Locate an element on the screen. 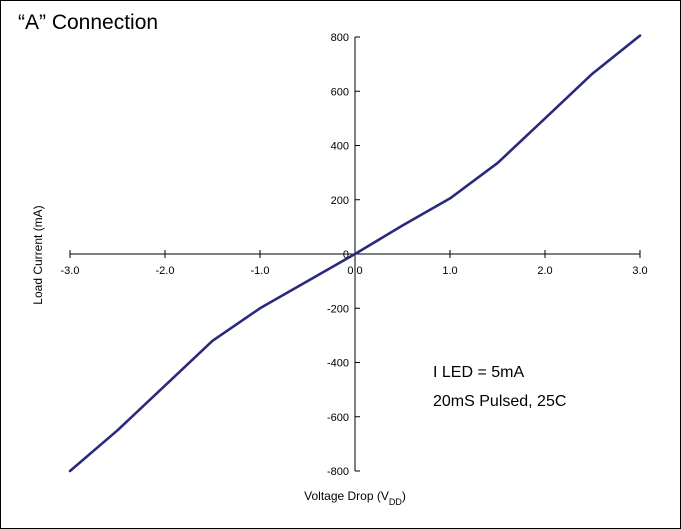 The image size is (681, 529). y-tick-label: 600 is located at coordinates (340, 92).